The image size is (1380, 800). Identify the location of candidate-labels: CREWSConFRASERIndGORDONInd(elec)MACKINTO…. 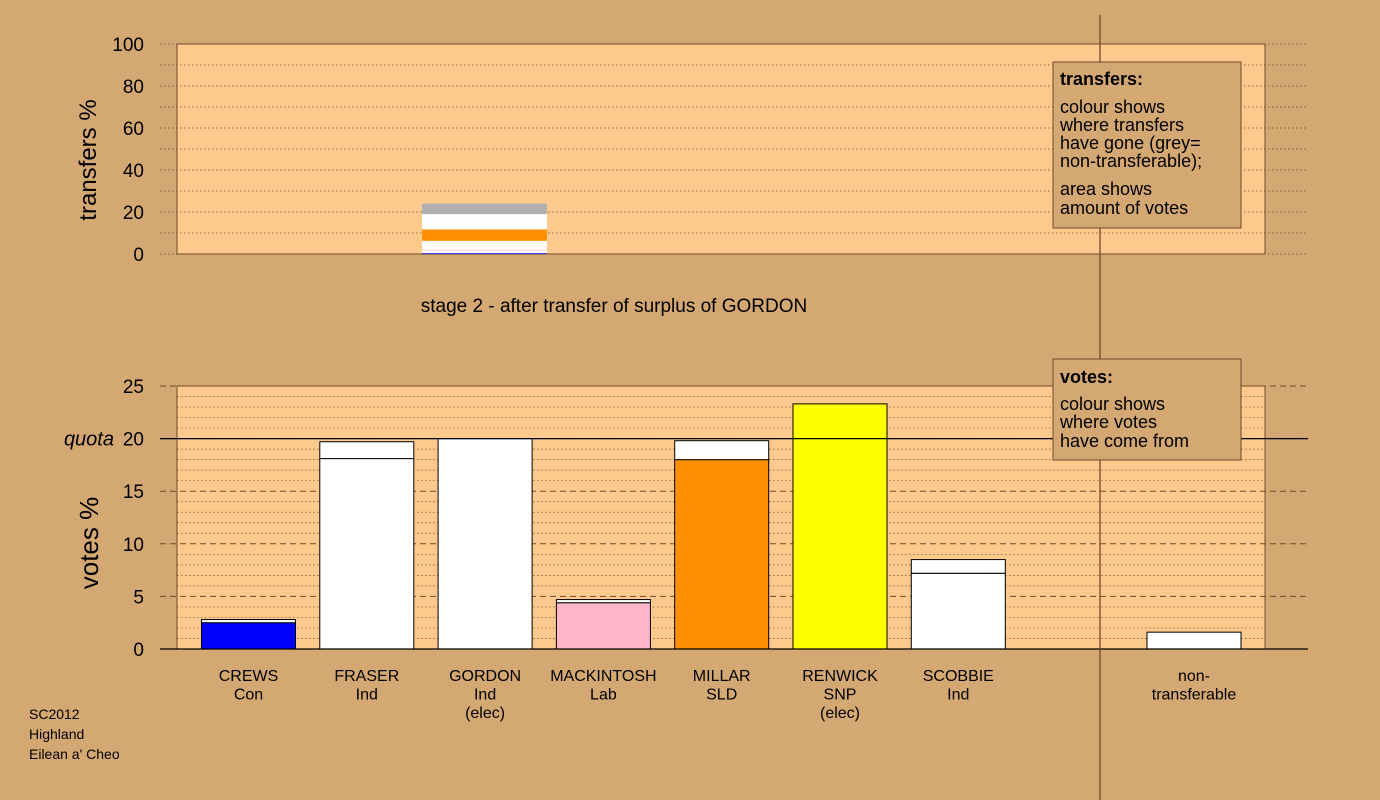
(728, 695).